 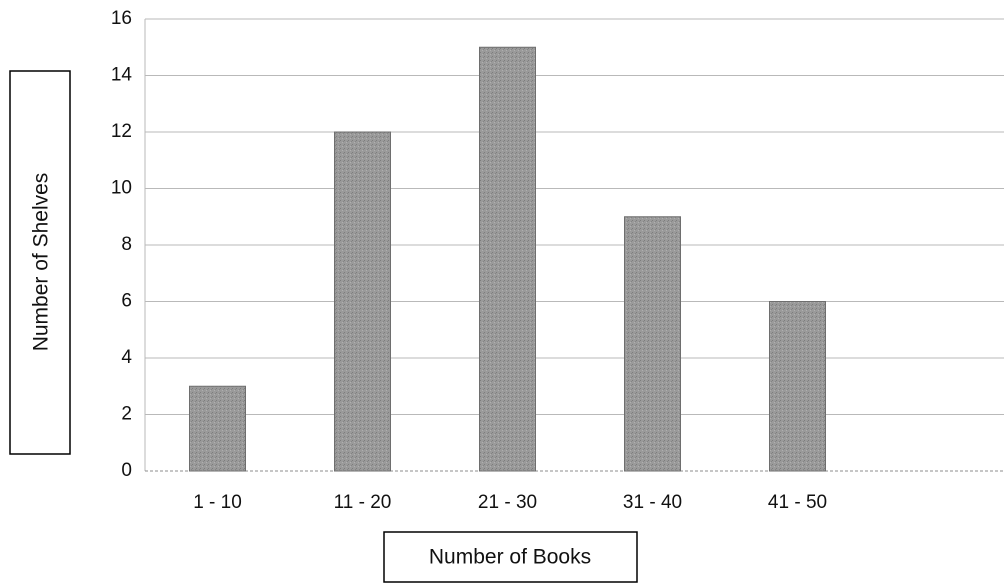 What do you see at coordinates (652, 502) in the screenshot?
I see `x-tick-label: 31 - 40` at bounding box center [652, 502].